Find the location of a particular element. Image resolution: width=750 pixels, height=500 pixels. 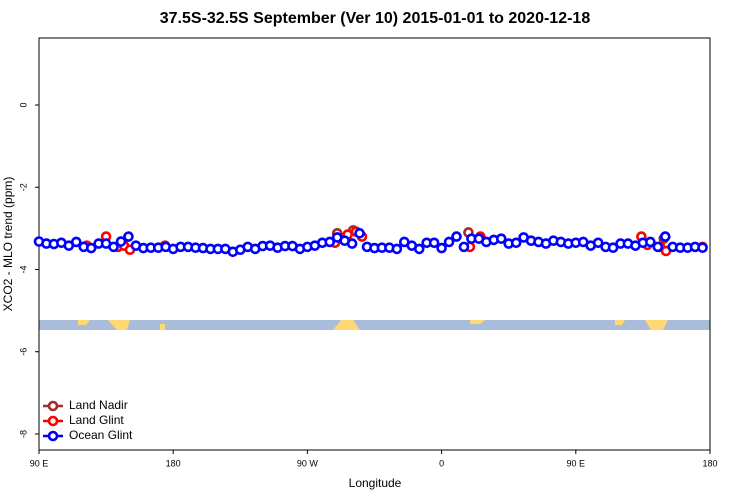

x-axis-label: Longitude is located at coordinates (375, 483).